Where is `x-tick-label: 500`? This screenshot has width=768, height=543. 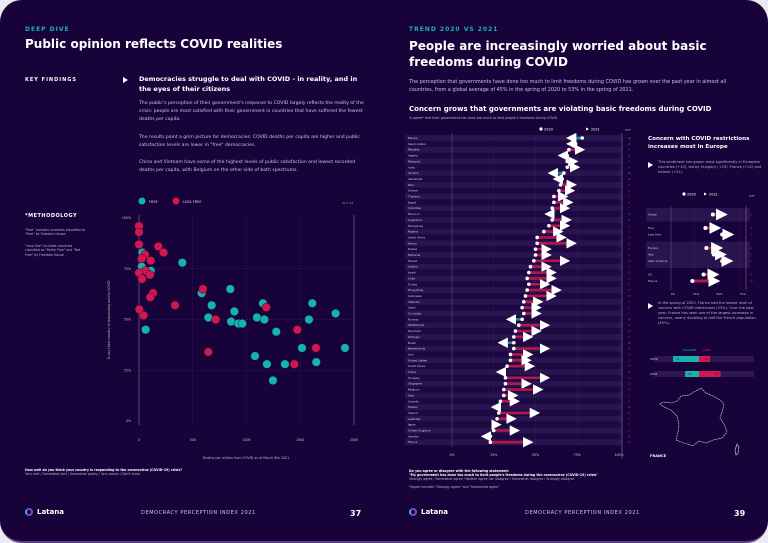
x-tick-label: 500 is located at coordinates (193, 440).